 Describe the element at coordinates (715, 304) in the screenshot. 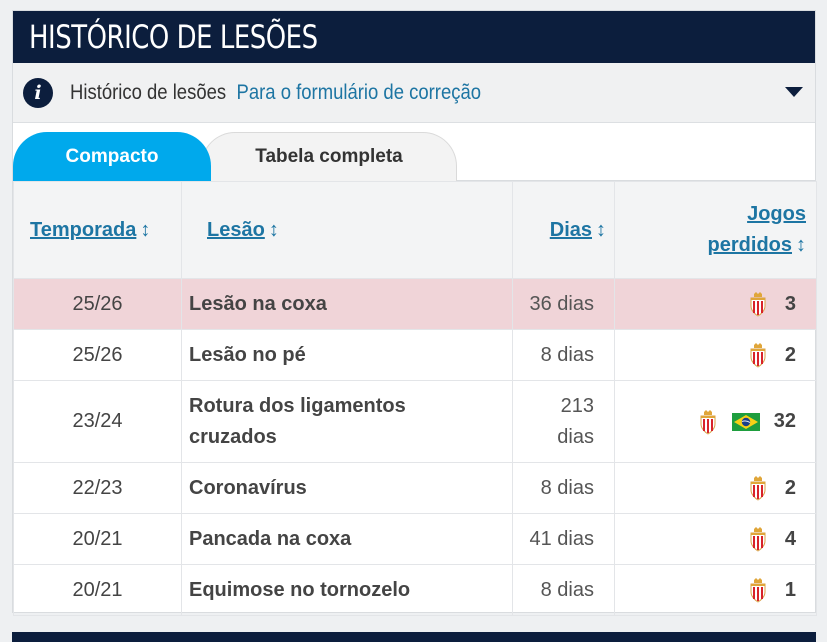

I see `games-cell: 3` at that location.